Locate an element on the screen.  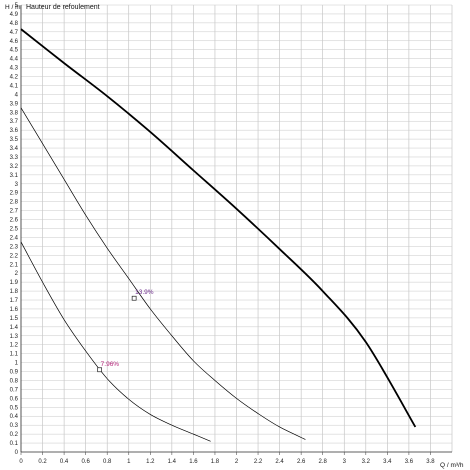
y-tick-label: 2.6 is located at coordinates (14, 221).